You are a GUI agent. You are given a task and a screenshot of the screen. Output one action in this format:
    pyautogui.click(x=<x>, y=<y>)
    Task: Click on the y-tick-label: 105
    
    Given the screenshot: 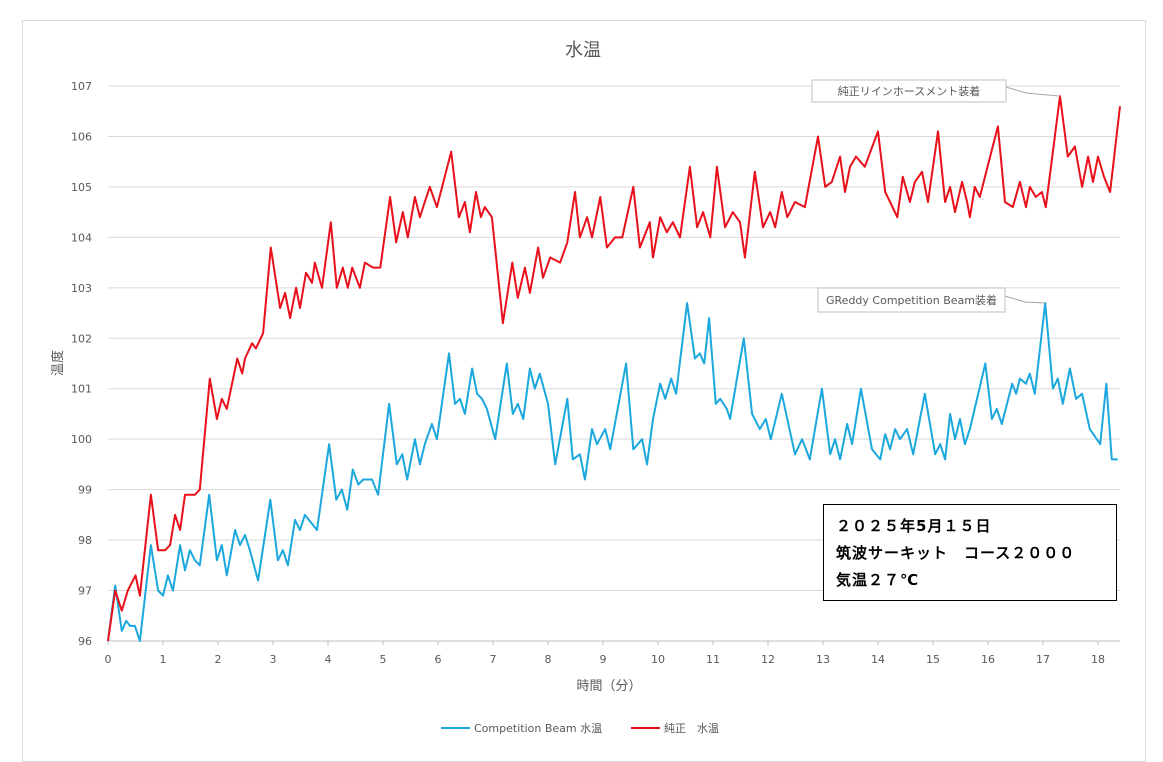 What is the action you would take?
    pyautogui.click(x=81, y=187)
    